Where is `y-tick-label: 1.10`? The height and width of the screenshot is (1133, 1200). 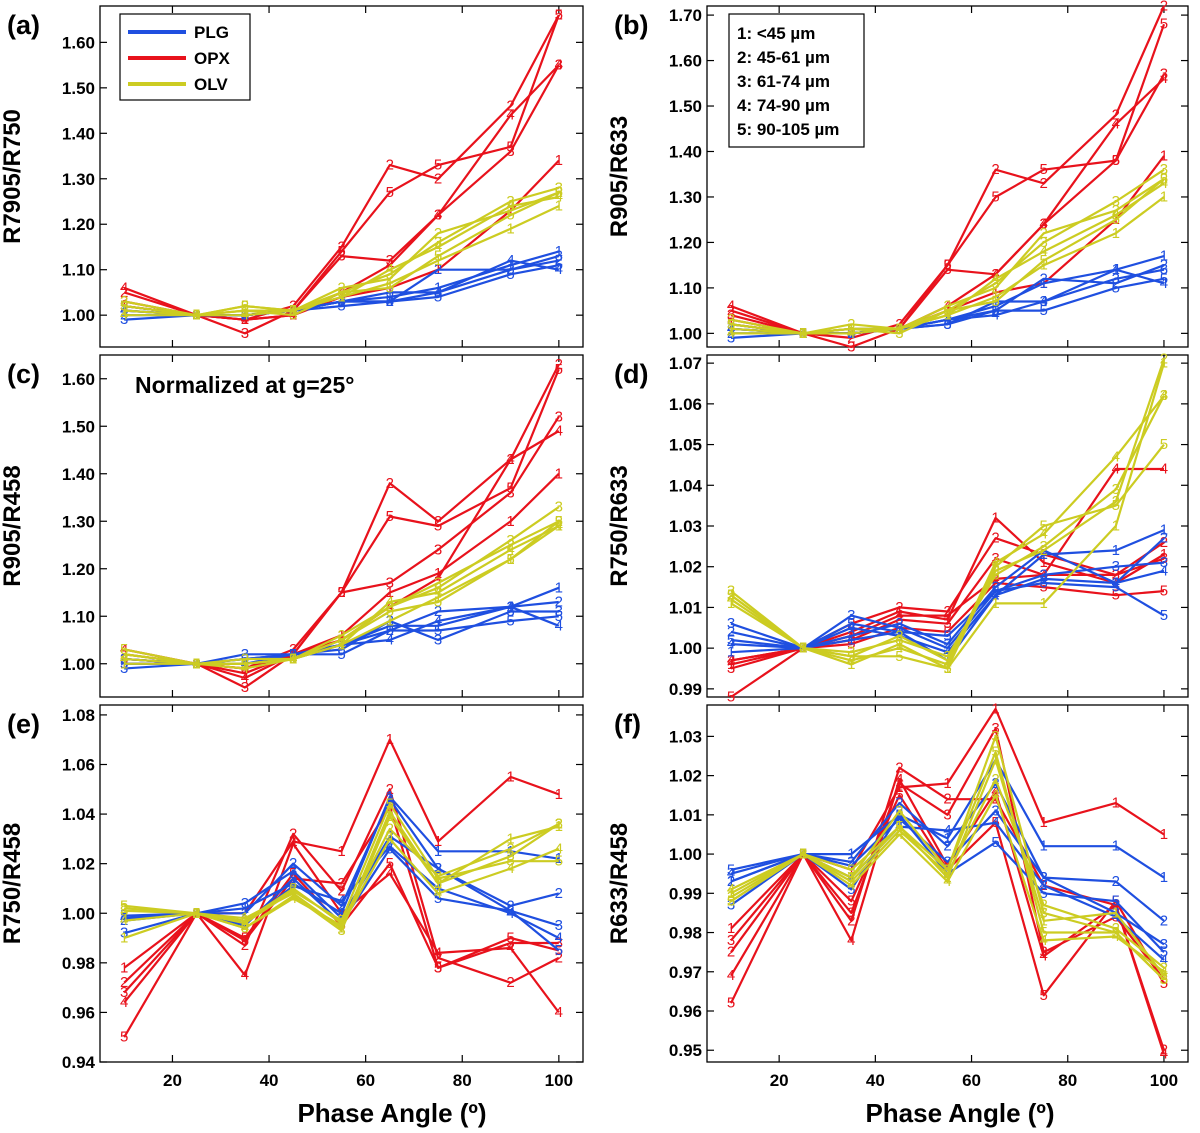
y-tick-label: 1.10 is located at coordinates (78, 270).